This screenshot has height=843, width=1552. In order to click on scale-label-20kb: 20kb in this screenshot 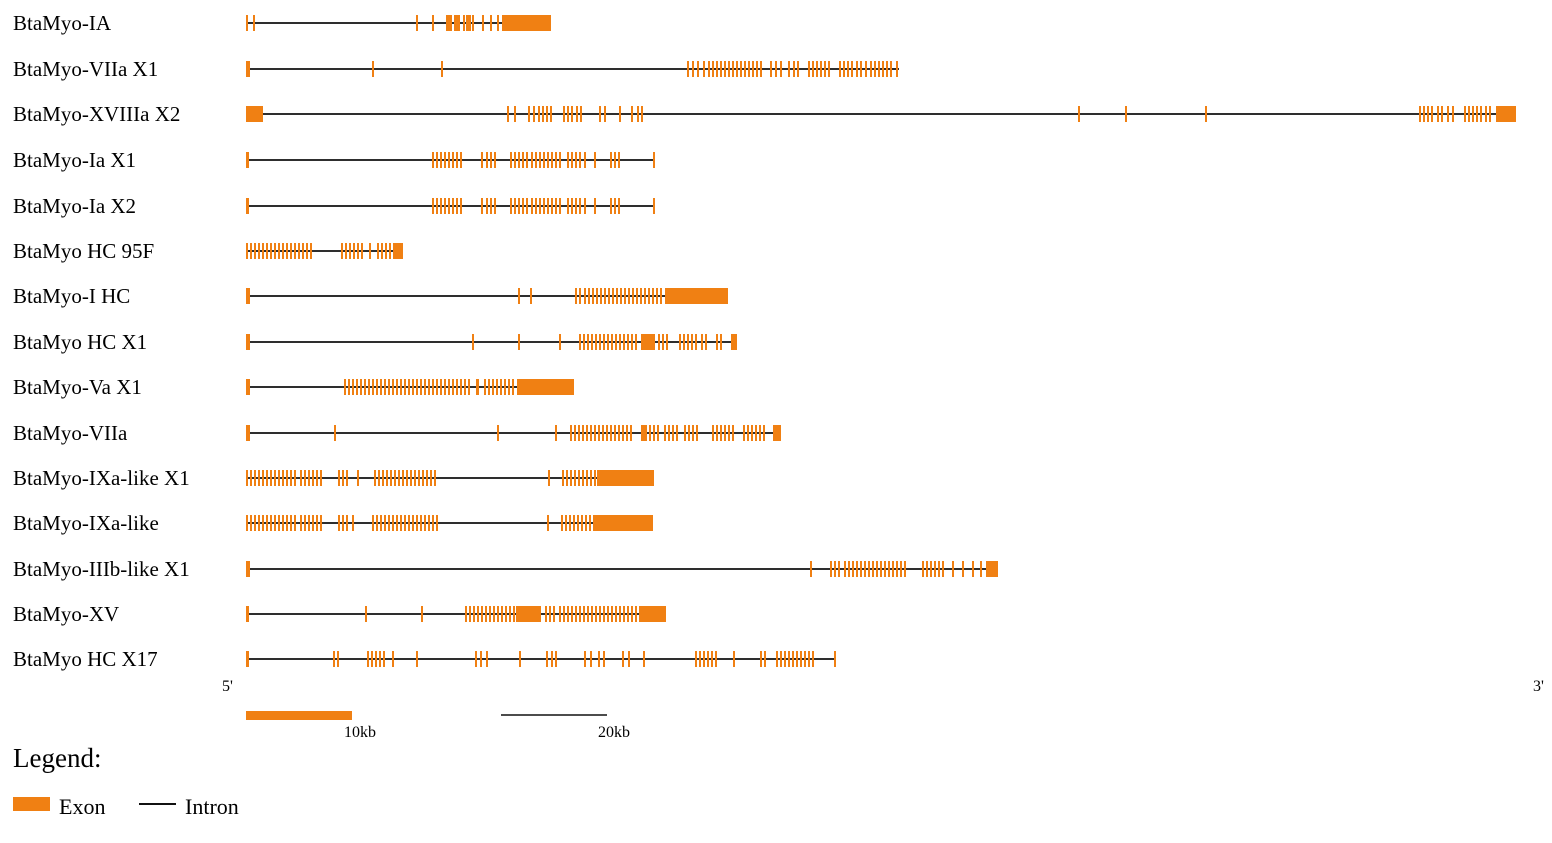, I will do `click(614, 732)`.